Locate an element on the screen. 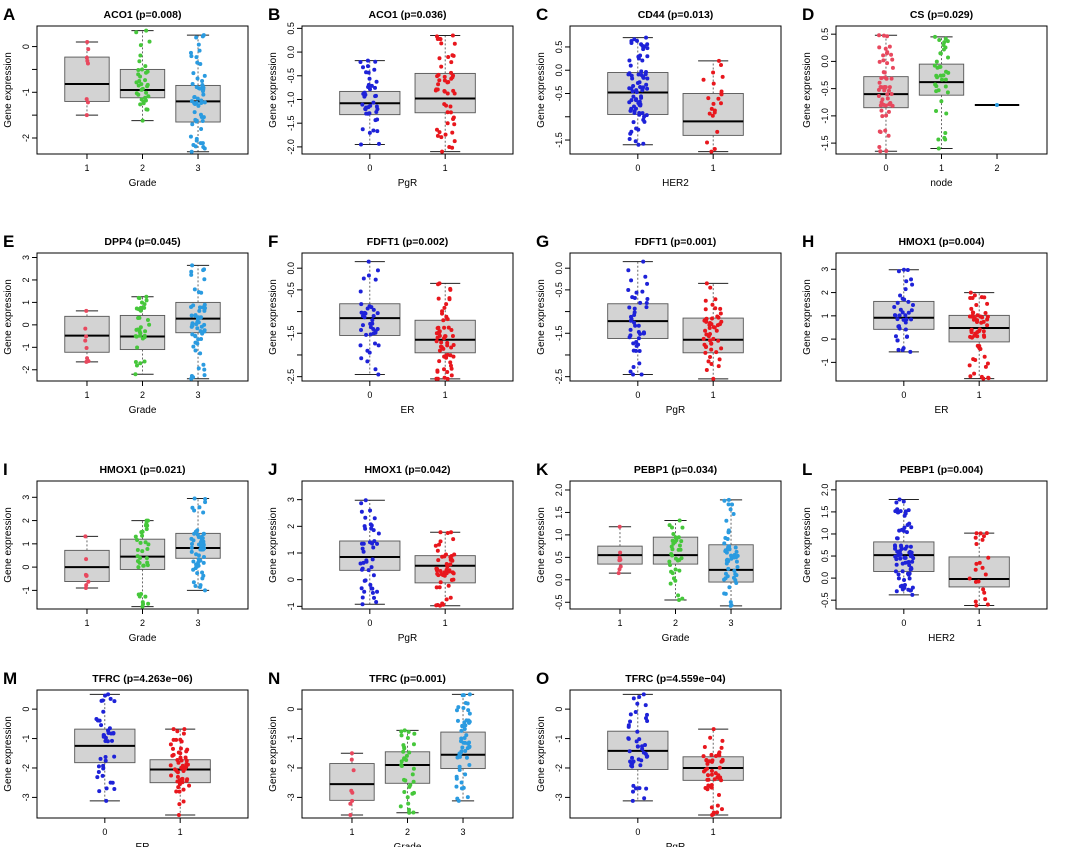 This screenshot has height=847, width=1065. plot-frame is located at coordinates (675, 317).